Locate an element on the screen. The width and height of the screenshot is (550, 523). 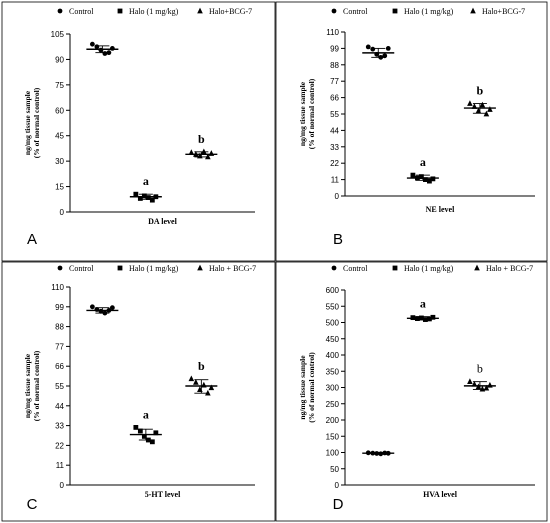
y-tick-label: 450 is located at coordinates (333, 339).